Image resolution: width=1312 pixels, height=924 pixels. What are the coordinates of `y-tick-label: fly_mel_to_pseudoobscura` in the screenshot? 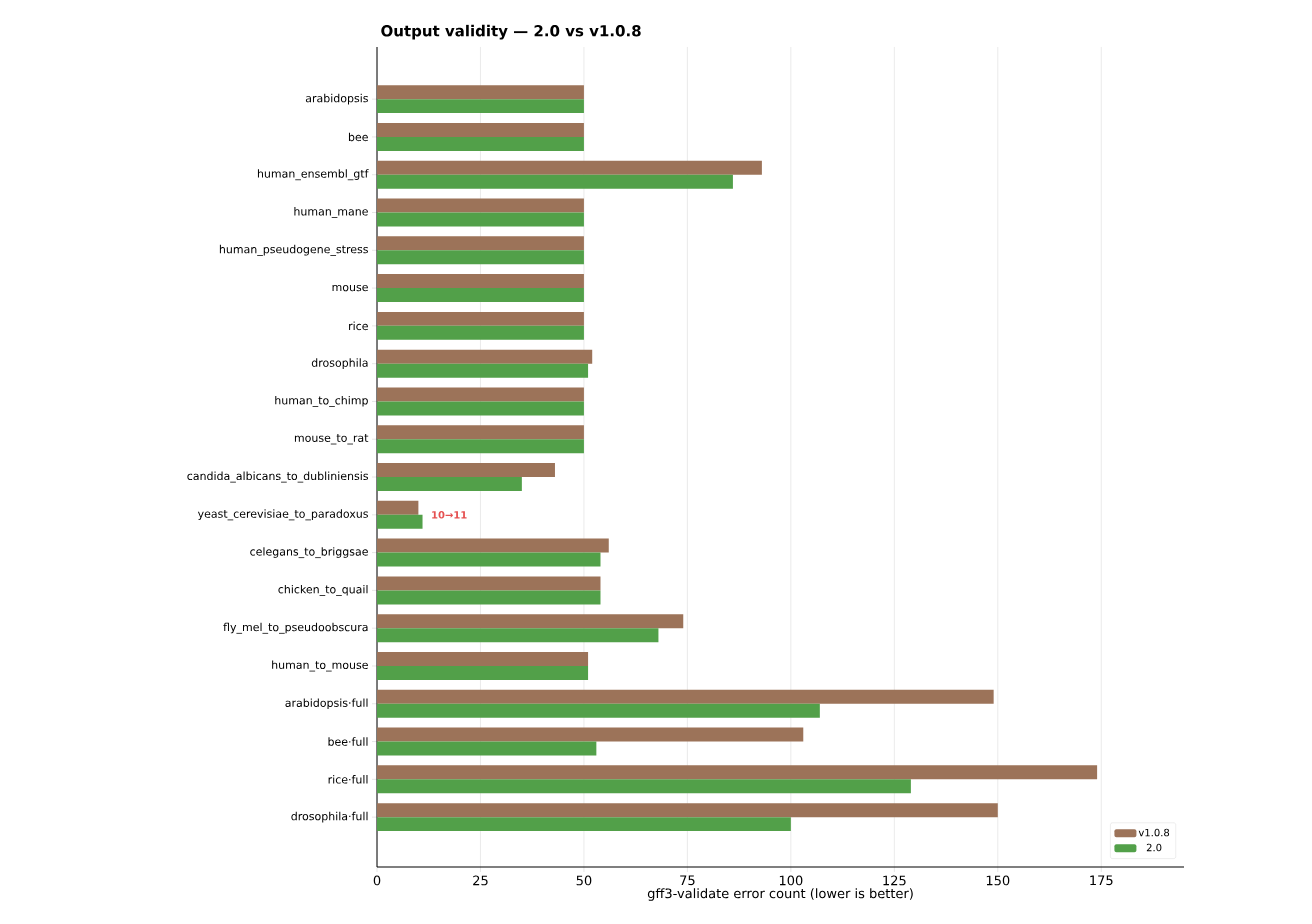 It's located at (295, 628).